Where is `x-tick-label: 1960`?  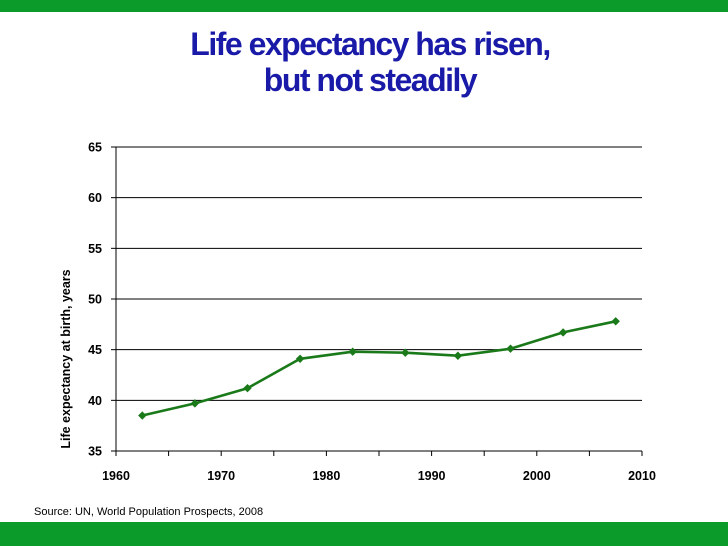 x-tick-label: 1960 is located at coordinates (116, 476).